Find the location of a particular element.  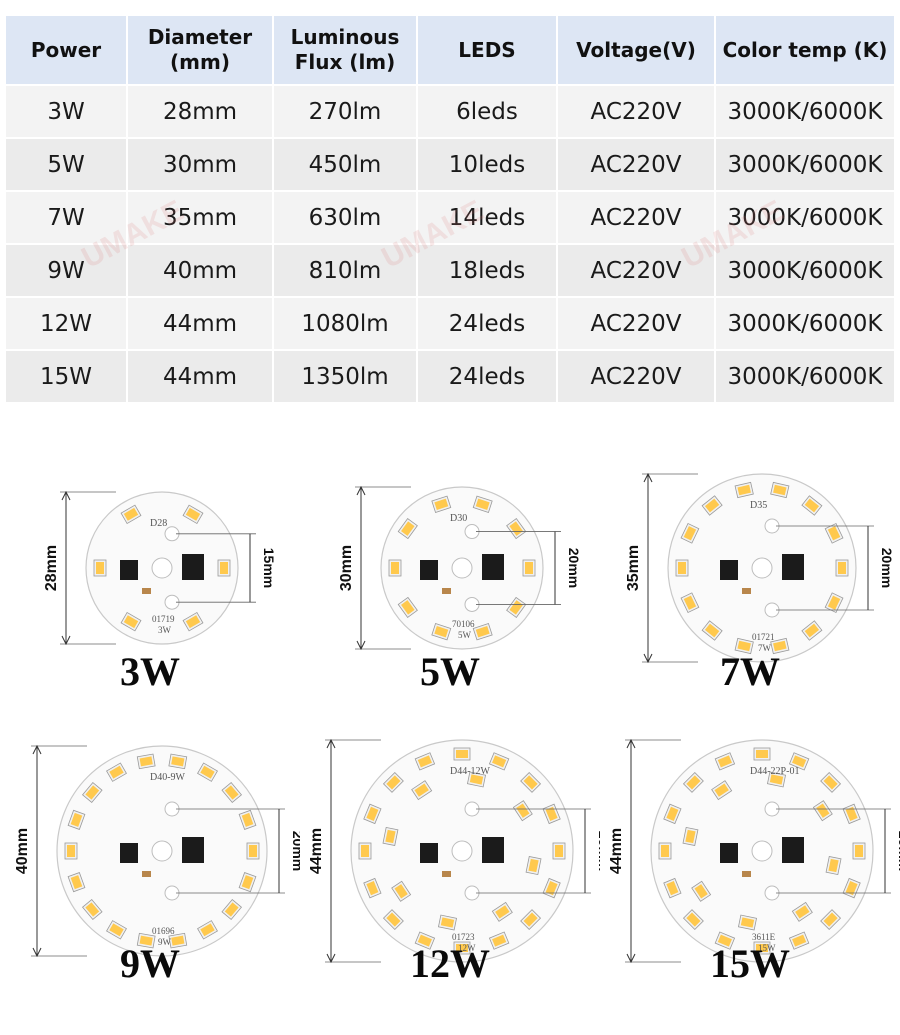

module-12w: 44mm D44-12W 01723 12W 20mm 12W is located at coordinates (450, 885).